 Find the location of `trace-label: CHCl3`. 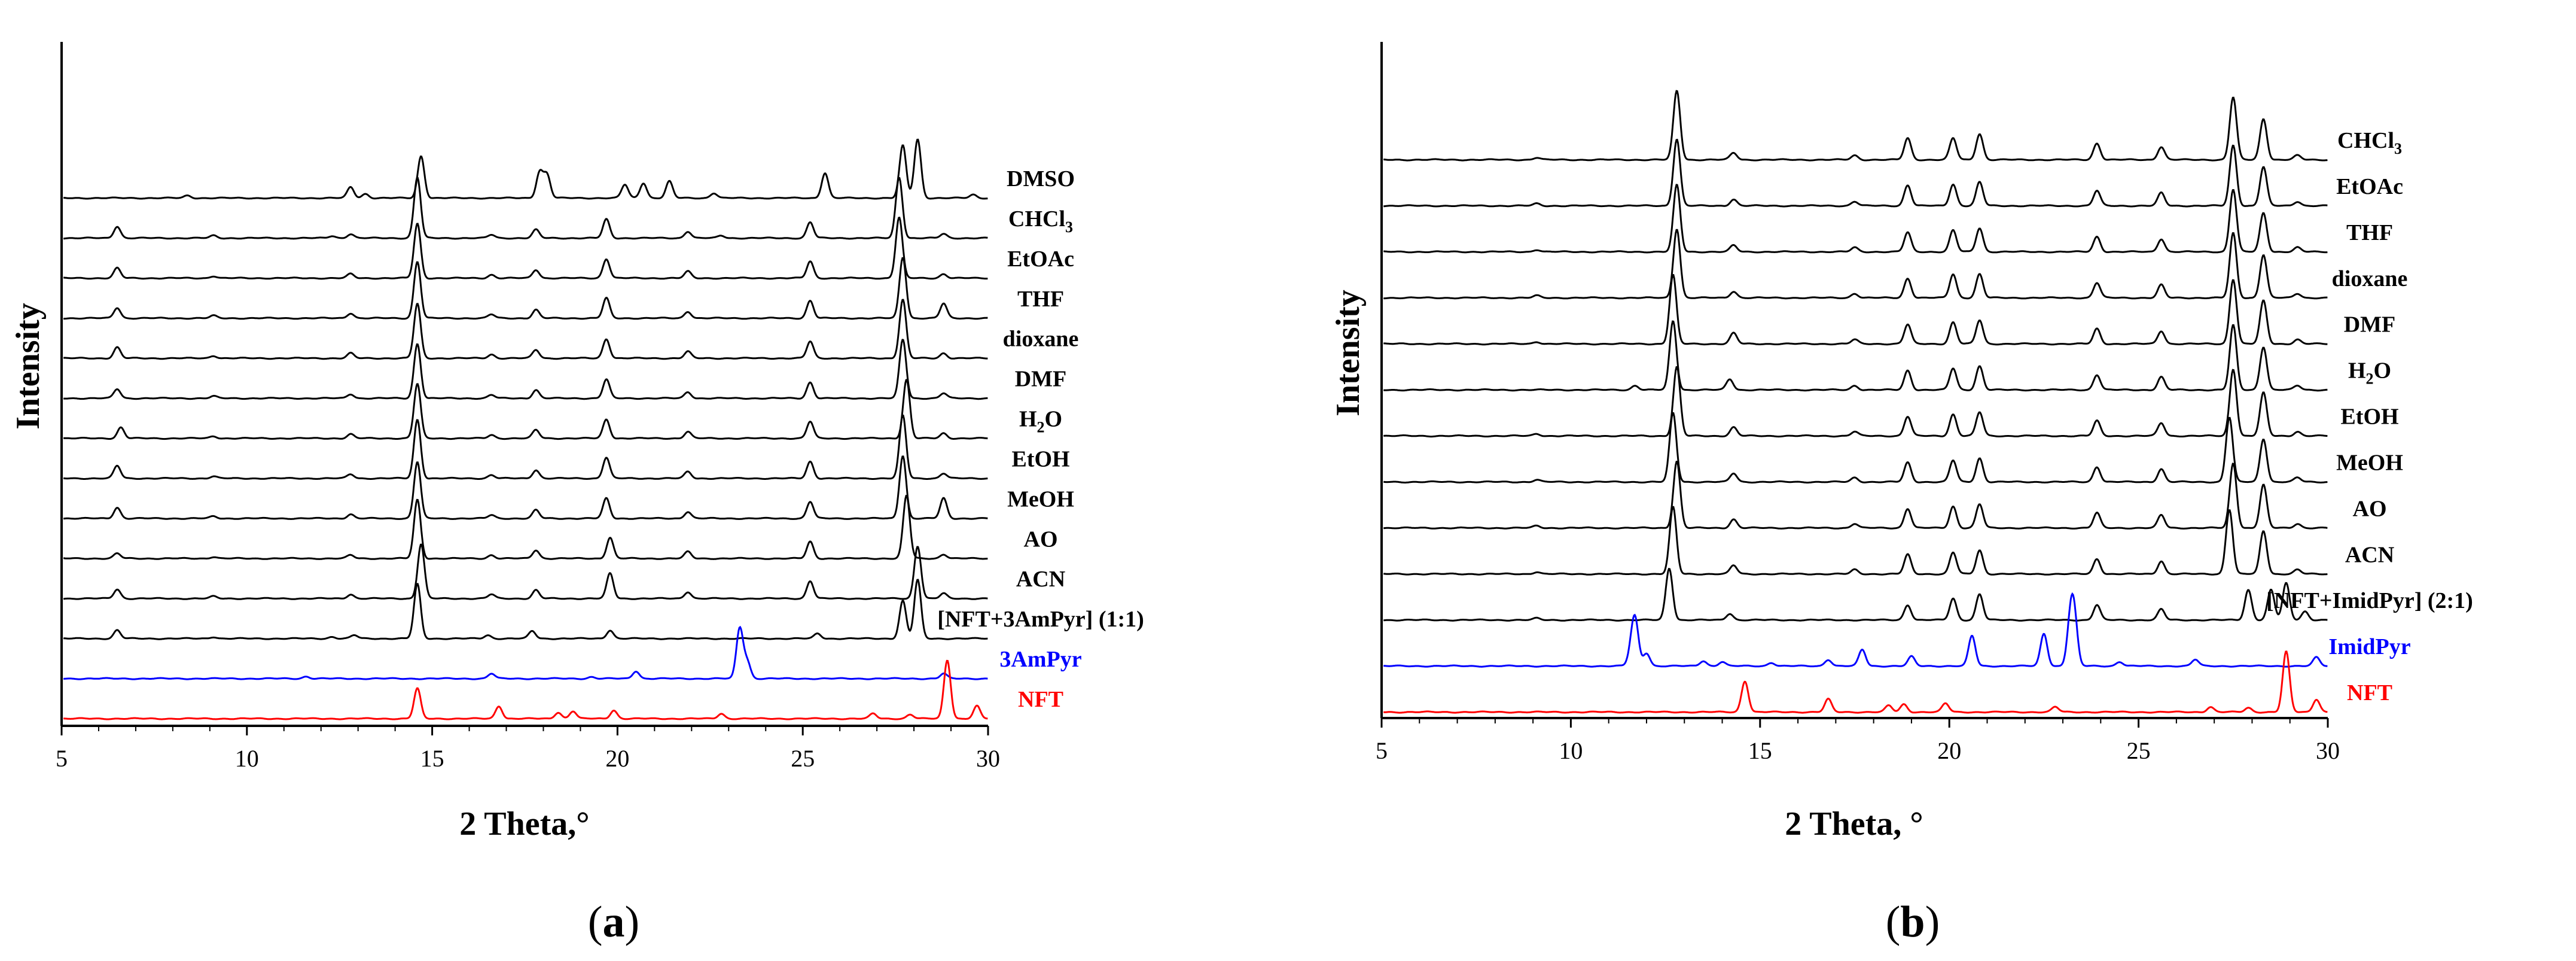

trace-label: CHCl3 is located at coordinates (1041, 221).